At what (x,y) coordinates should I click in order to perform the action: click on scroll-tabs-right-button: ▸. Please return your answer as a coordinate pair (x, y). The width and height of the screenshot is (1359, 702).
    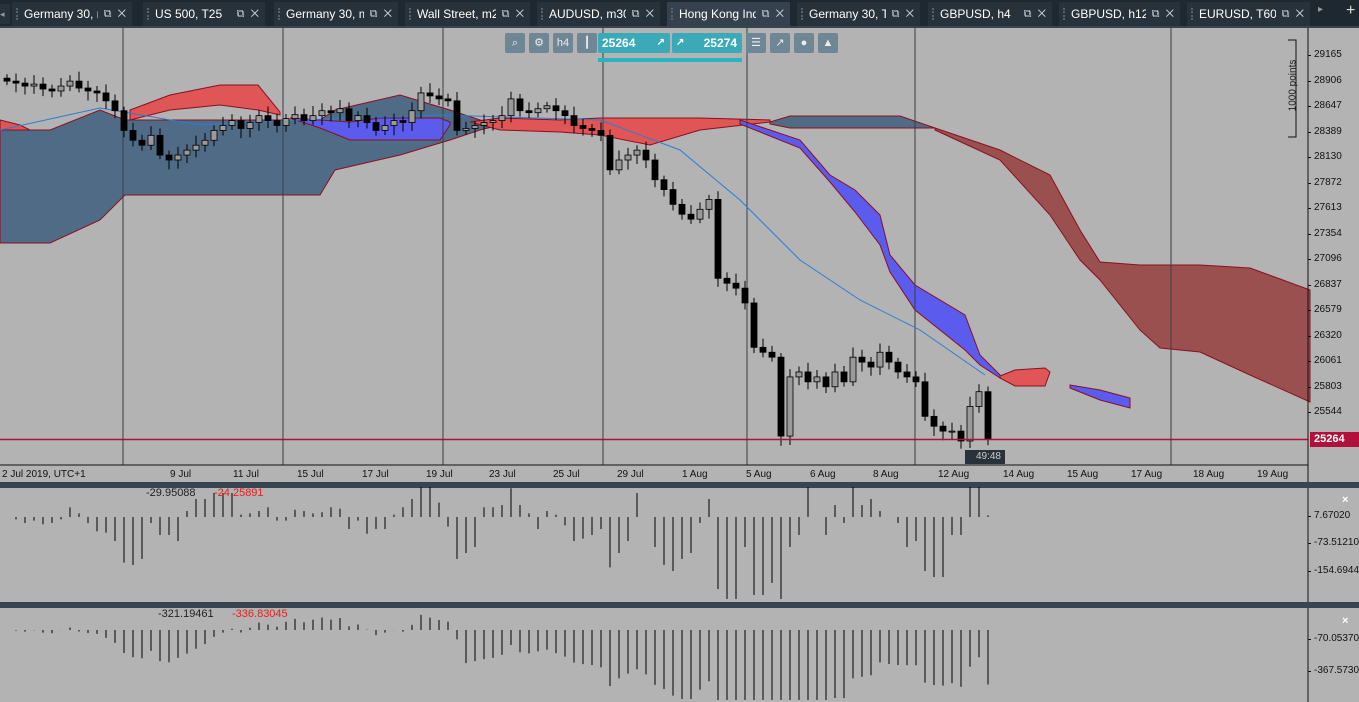
    Looking at the image, I should click on (1321, 9).